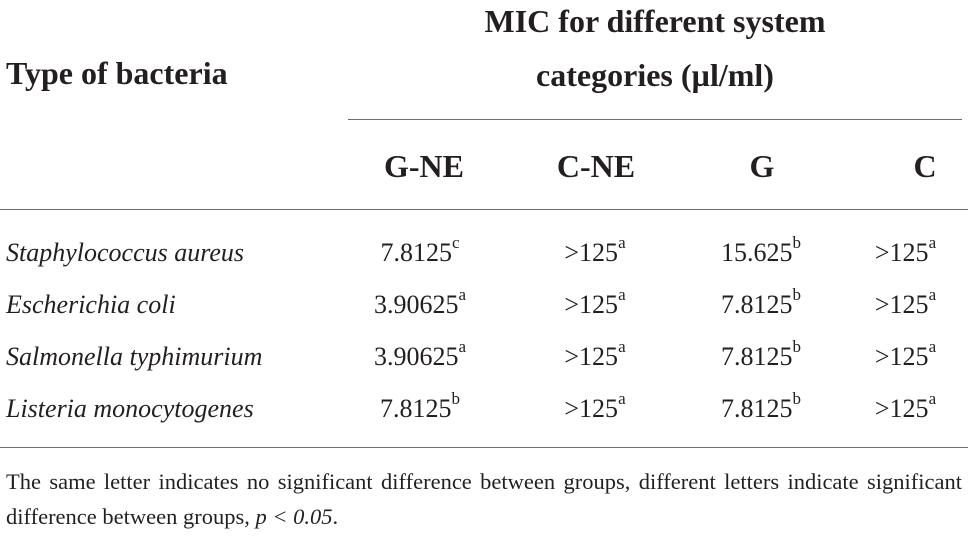 This screenshot has width=968, height=540. I want to click on p-value-threshold: < 0.05, so click(299, 516).